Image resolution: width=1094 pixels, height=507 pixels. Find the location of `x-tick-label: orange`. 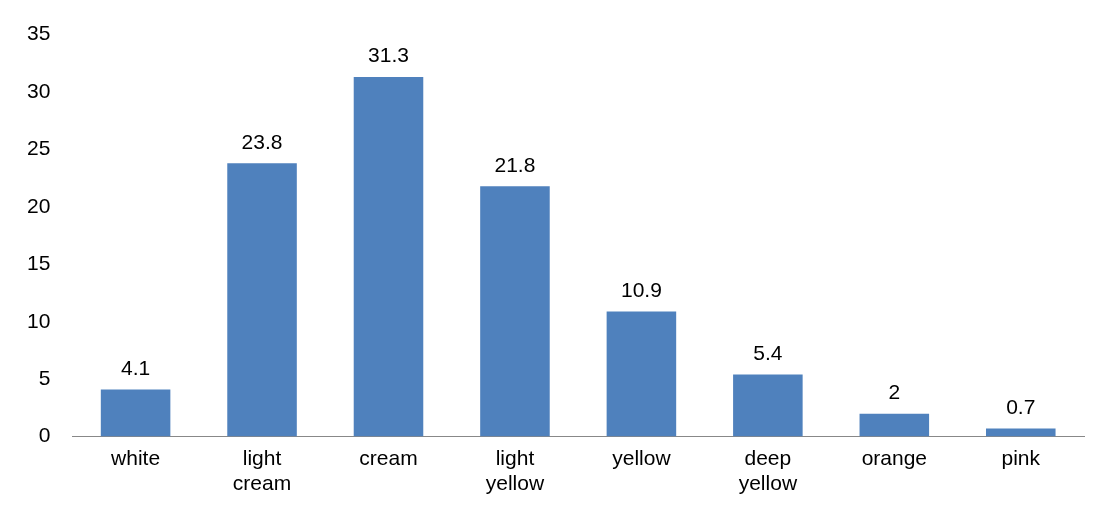

x-tick-label: orange is located at coordinates (894, 457).